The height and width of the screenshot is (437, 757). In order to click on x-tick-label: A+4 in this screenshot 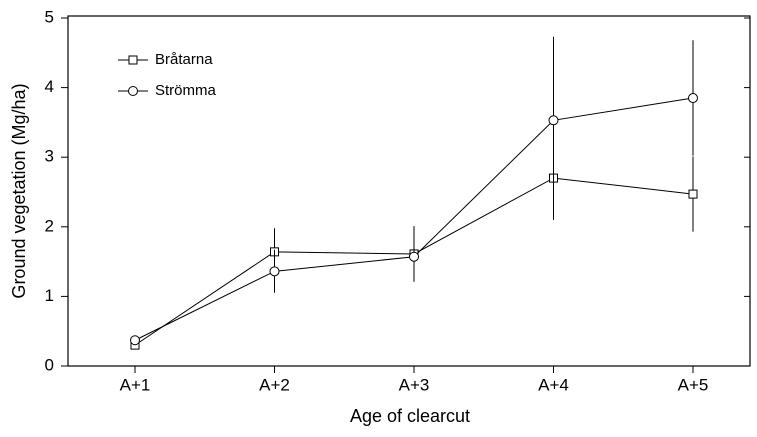, I will do `click(553, 384)`.